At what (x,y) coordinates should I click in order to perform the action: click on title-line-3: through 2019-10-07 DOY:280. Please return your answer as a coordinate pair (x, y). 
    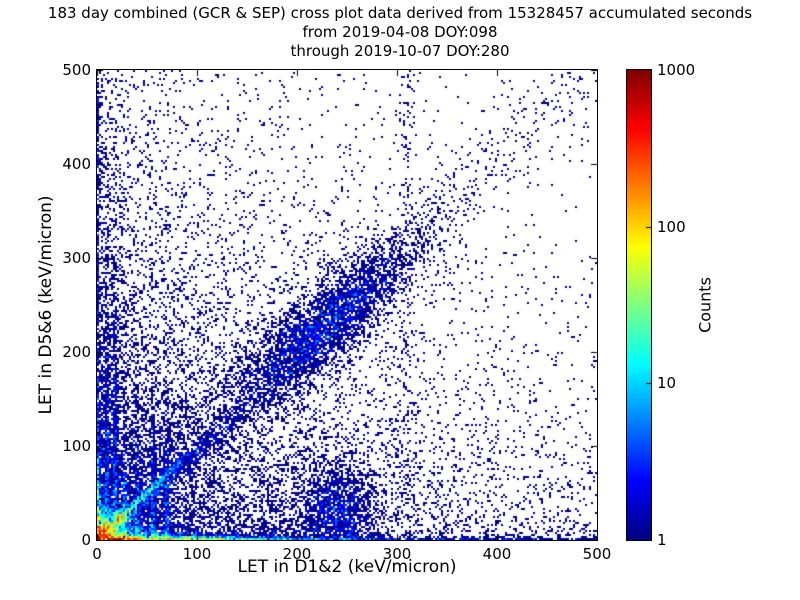
    Looking at the image, I should click on (400, 51).